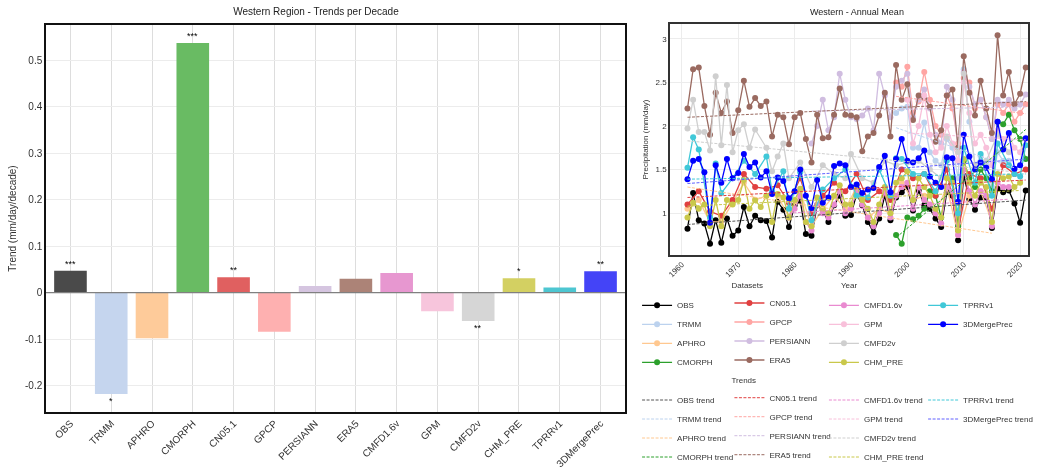 This screenshot has width=1041, height=474. What do you see at coordinates (800, 436) in the screenshot?
I see `legend-label: PERSIANN trend` at bounding box center [800, 436].